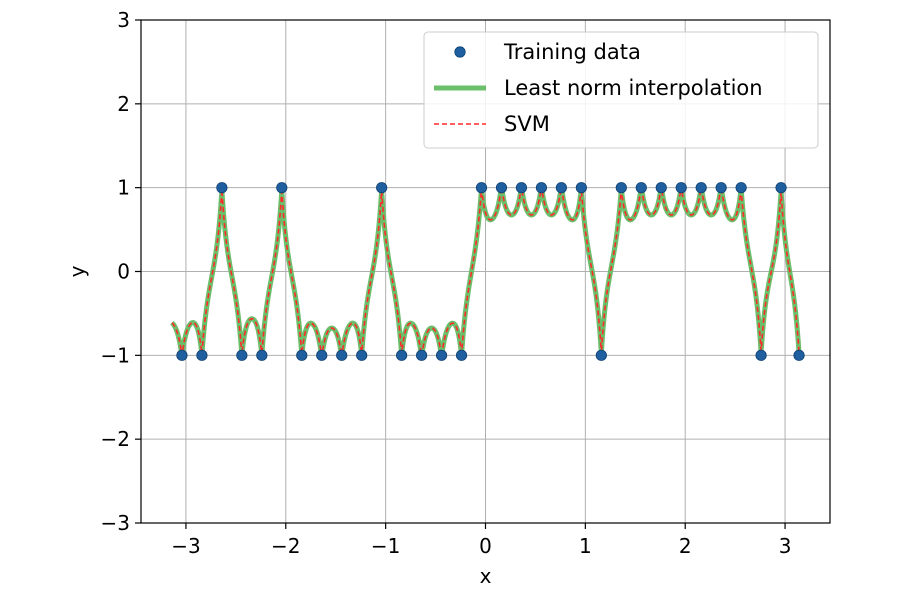  Describe the element at coordinates (115, 439) in the screenshot. I see `y-tick-label: −2` at that location.